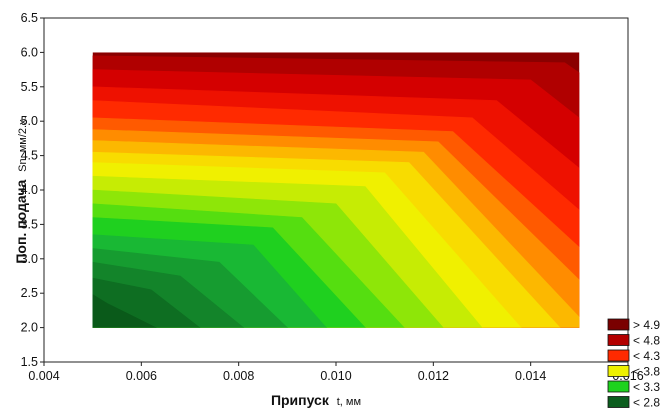  Describe the element at coordinates (300, 400) in the screenshot. I see `x-axis-label: Припуск` at that location.